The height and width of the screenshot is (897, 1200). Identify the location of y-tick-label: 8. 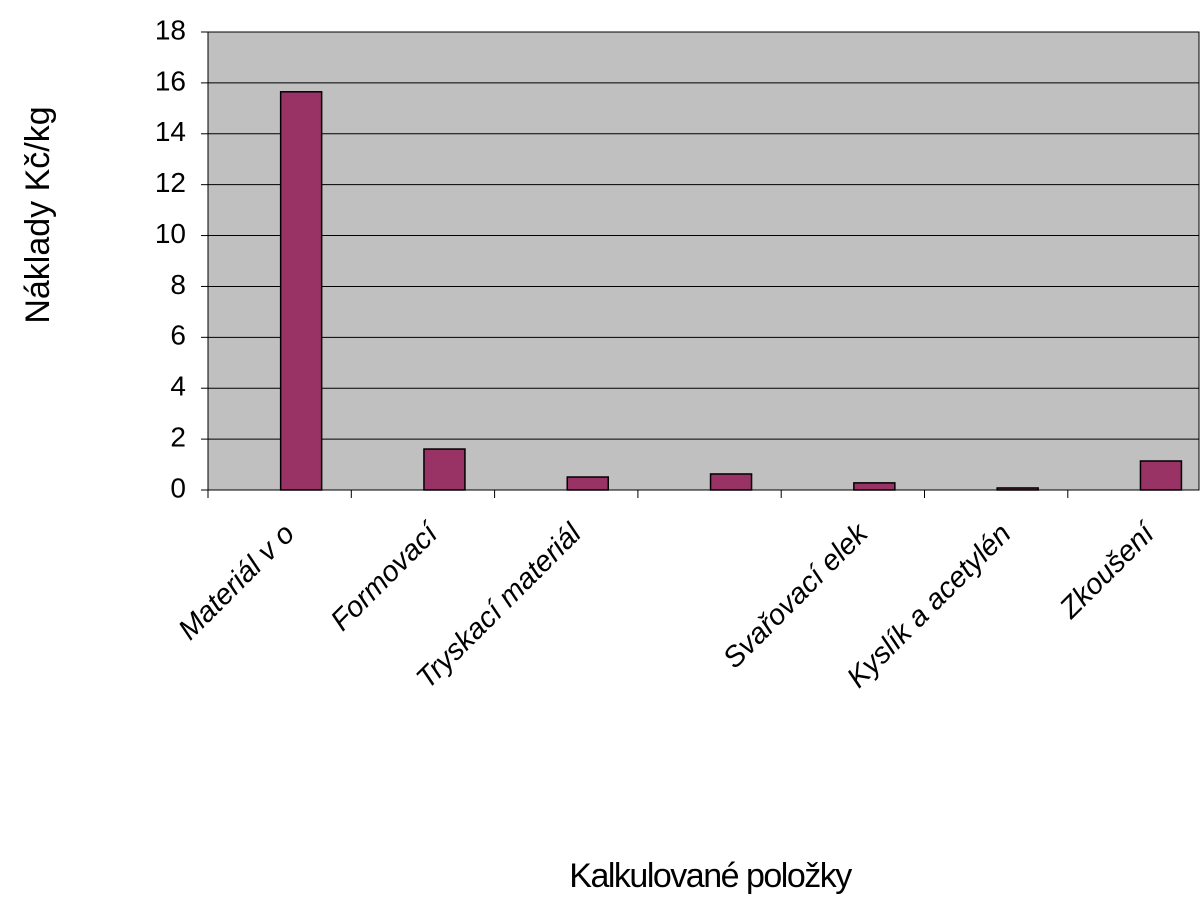
(178, 284).